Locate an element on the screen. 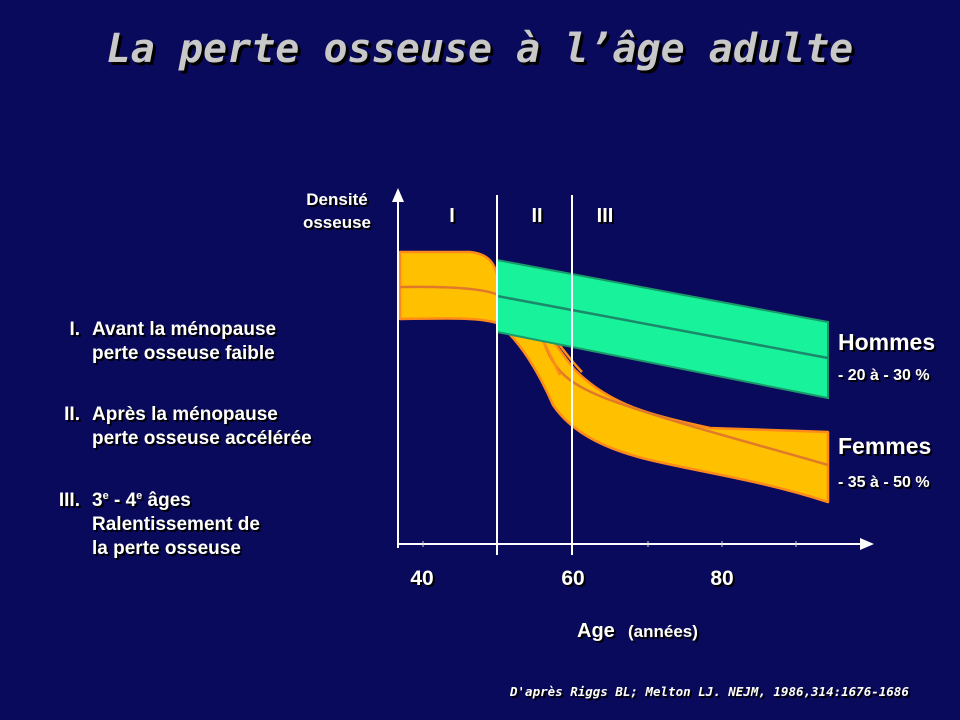  y-axis-arrow is located at coordinates (398, 195).